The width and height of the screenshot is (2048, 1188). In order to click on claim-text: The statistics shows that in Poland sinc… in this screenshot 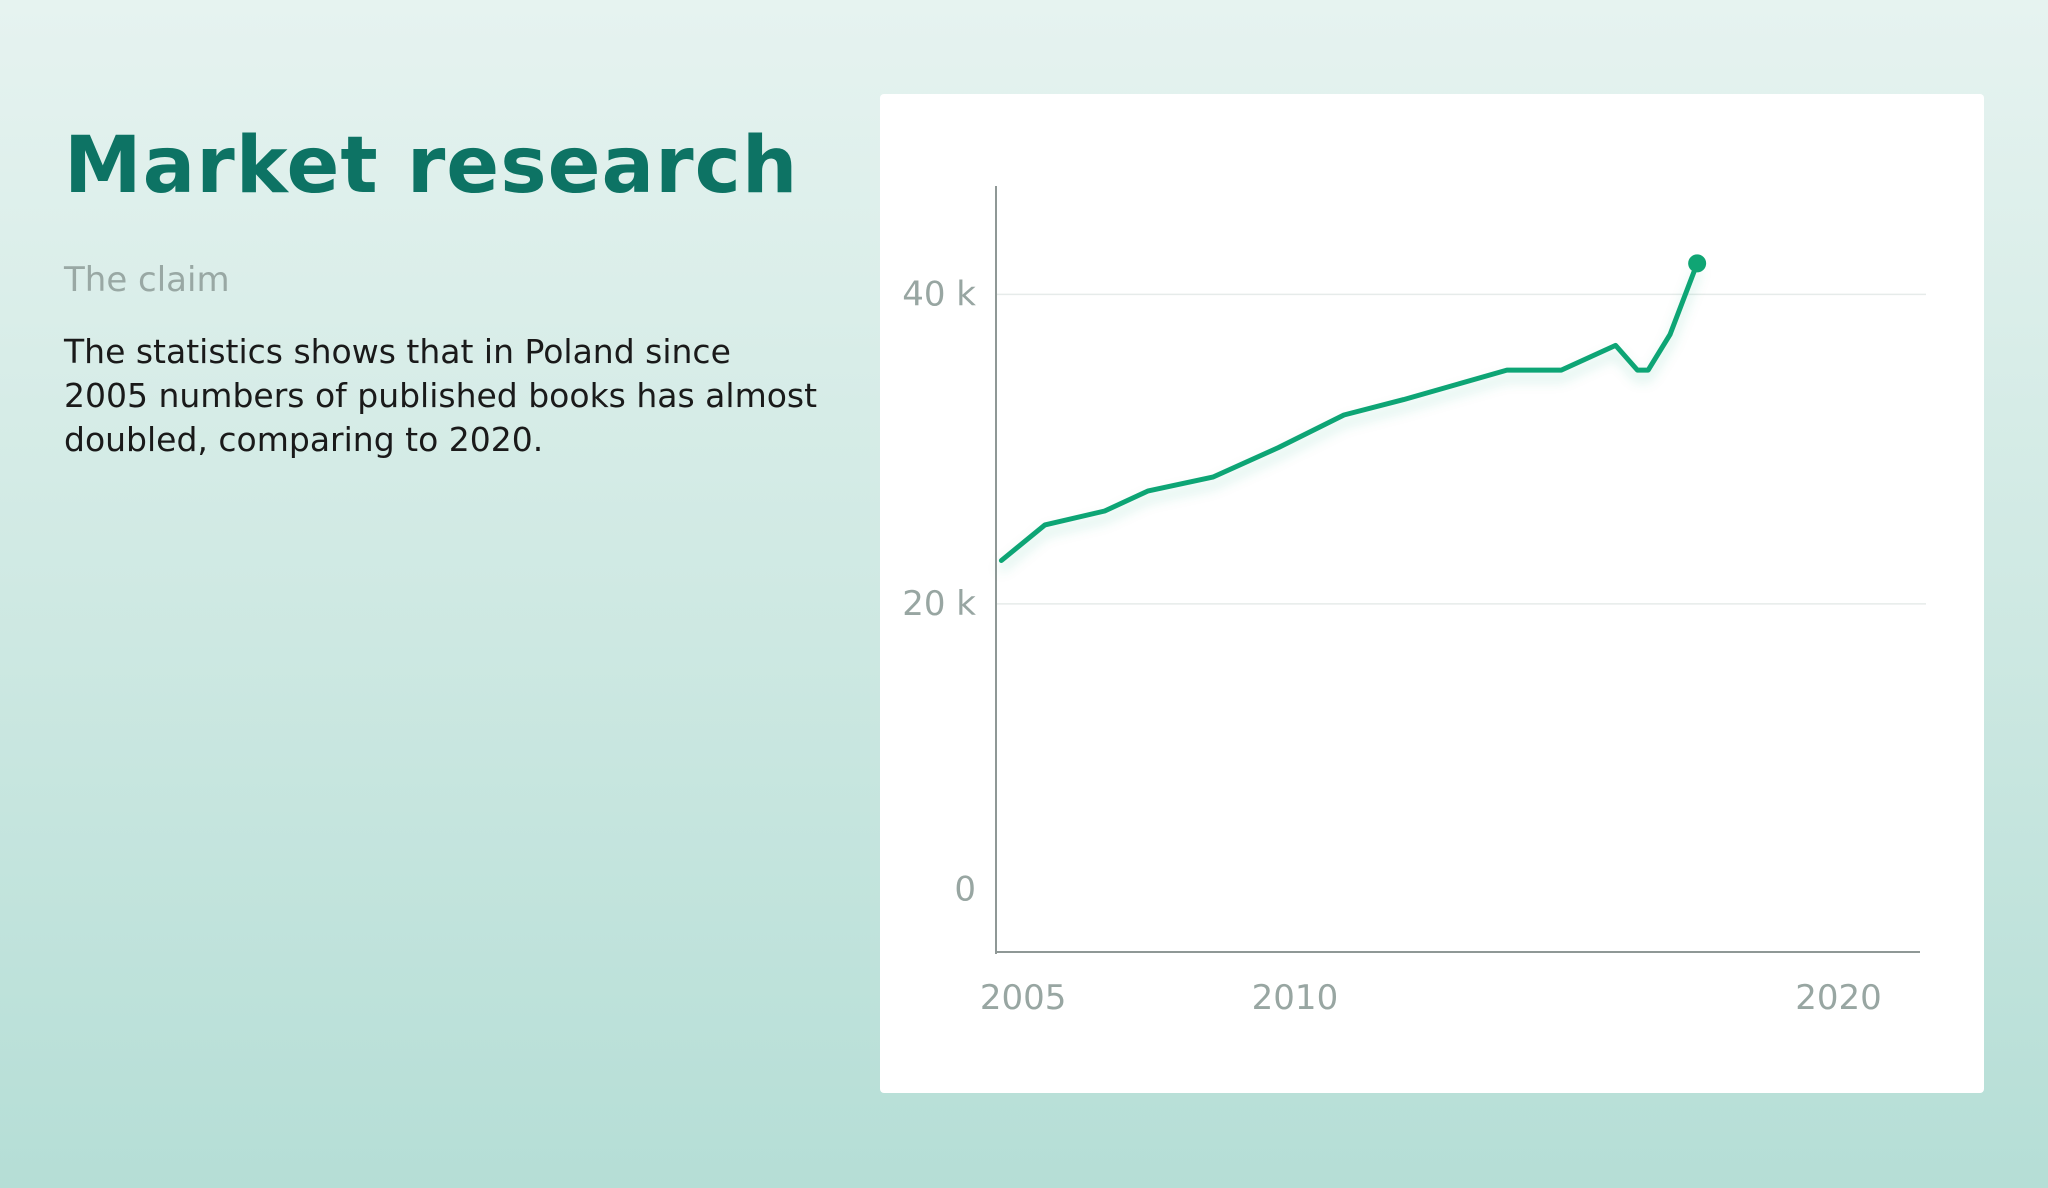, I will do `click(441, 395)`.